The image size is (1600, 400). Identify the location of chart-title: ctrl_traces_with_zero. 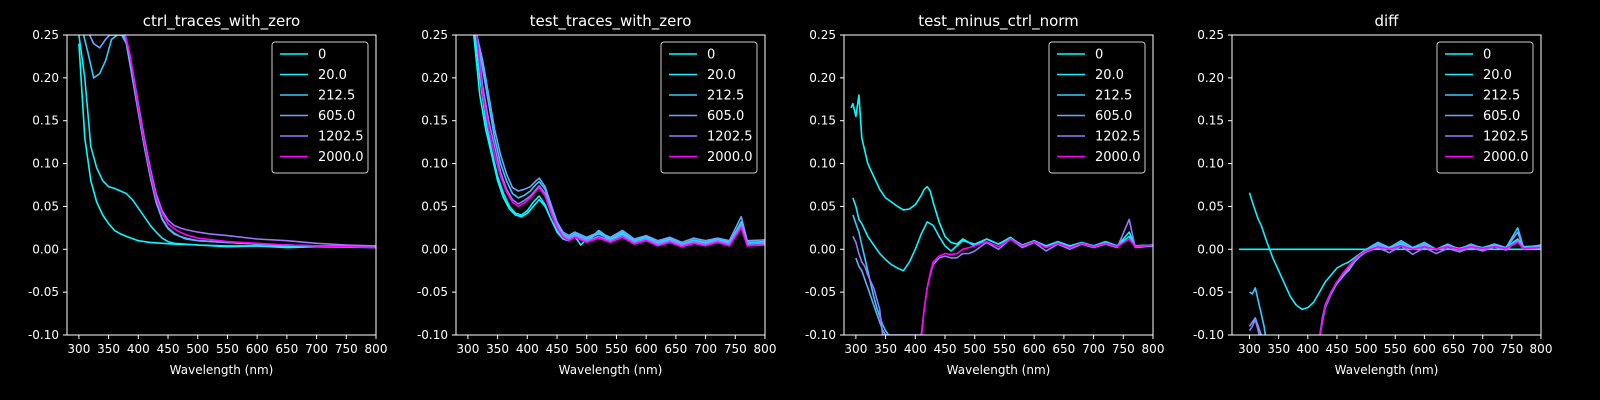
(221, 21).